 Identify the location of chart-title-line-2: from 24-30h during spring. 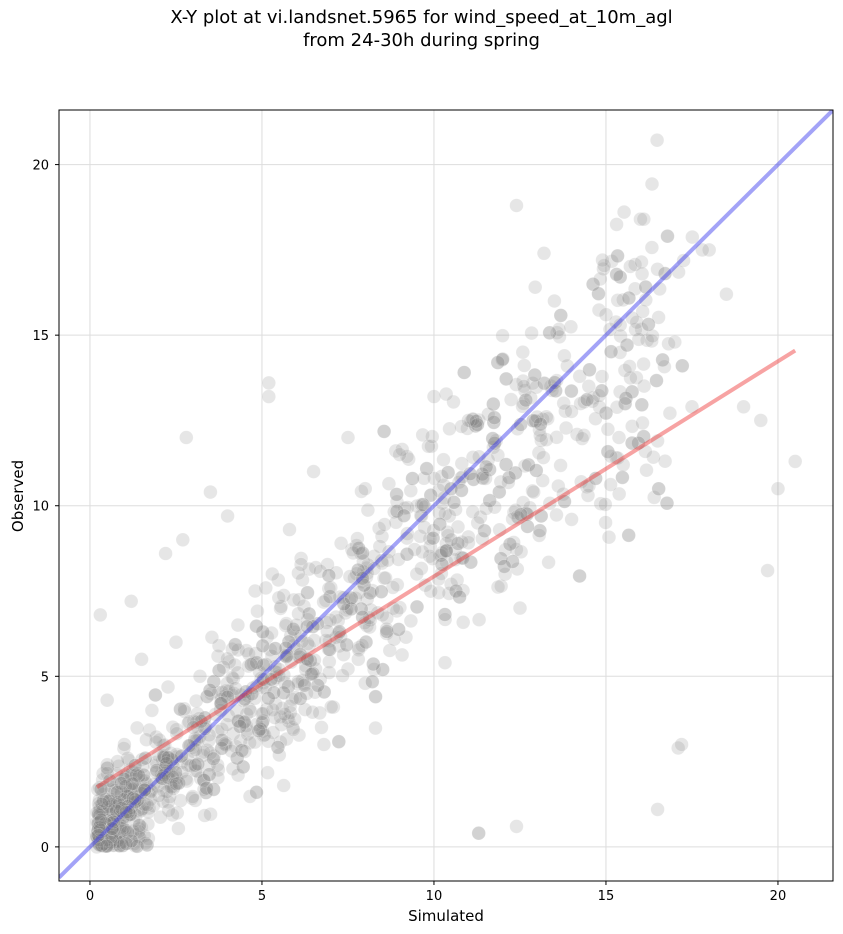
(421, 40).